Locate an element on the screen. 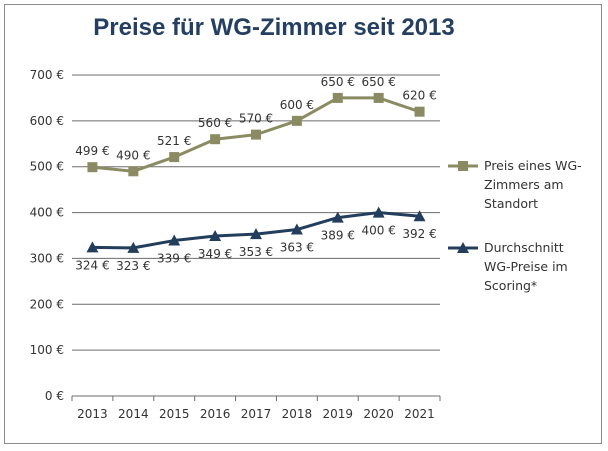 This screenshot has height=451, width=608. legend-label: Preis eines WG- is located at coordinates (533, 165).